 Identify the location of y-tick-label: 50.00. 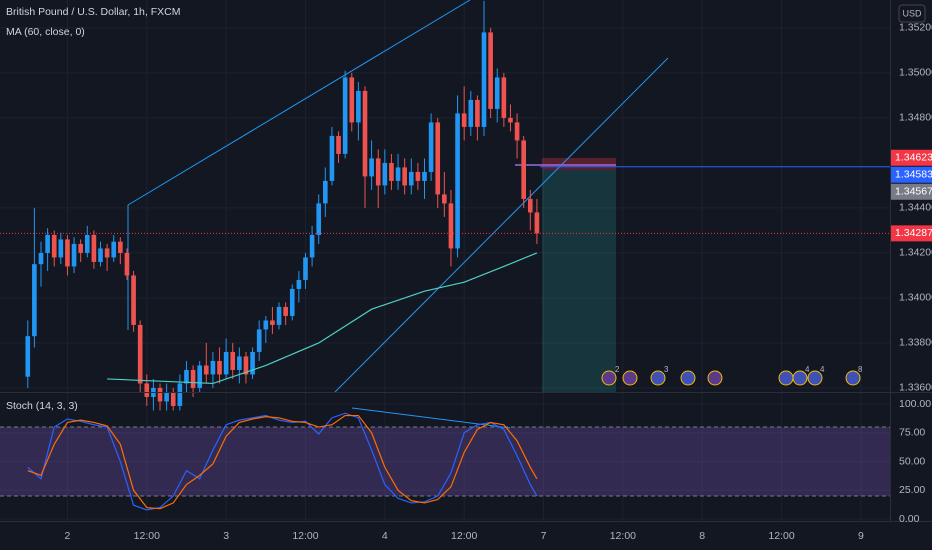
(912, 461).